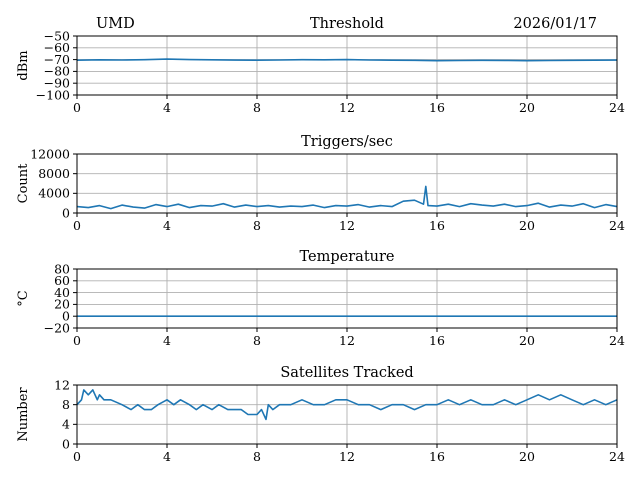 The image size is (640, 480). What do you see at coordinates (57, 59) in the screenshot?
I see `y-tick-label: −70` at bounding box center [57, 59].